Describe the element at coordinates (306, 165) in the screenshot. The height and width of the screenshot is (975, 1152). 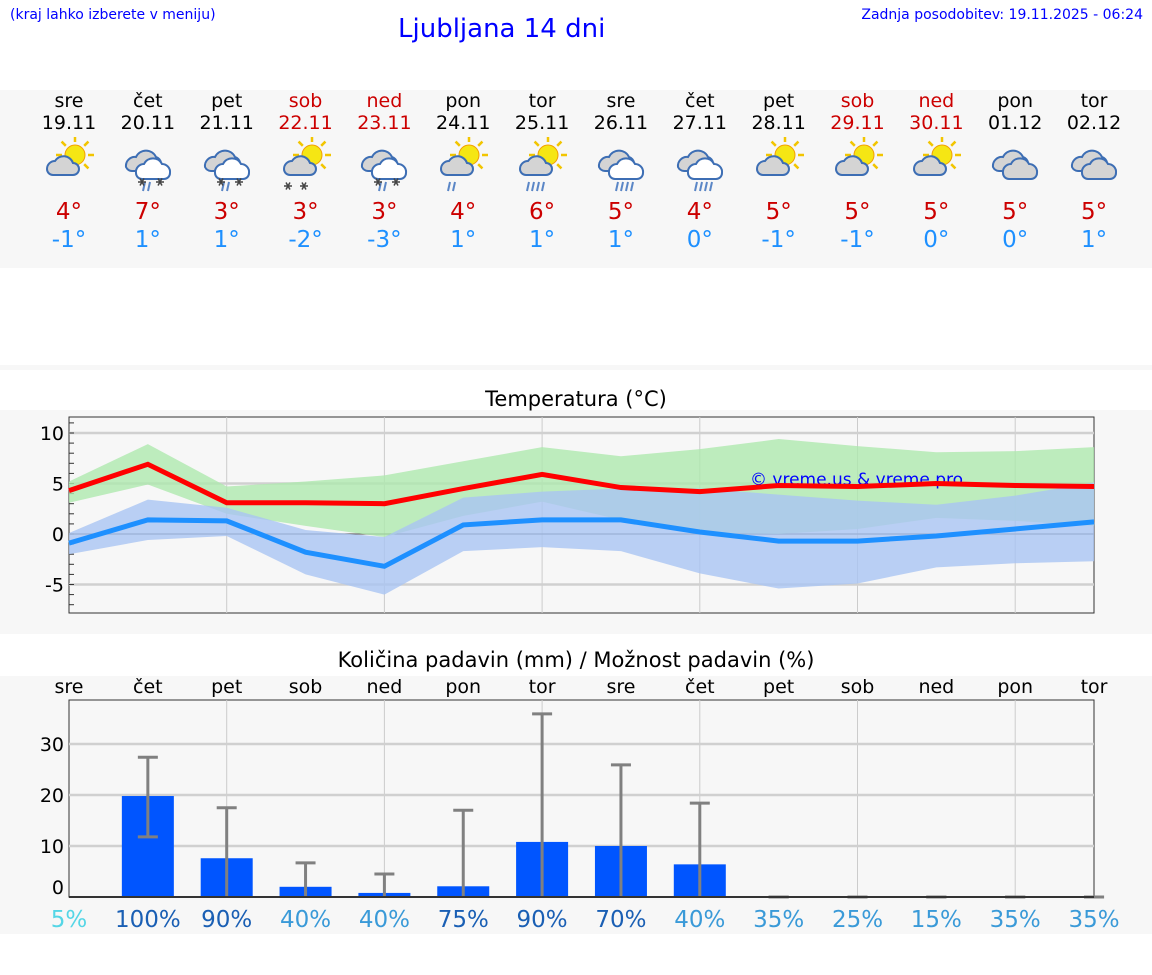
I see `sun-cloud-snow-icon` at that location.